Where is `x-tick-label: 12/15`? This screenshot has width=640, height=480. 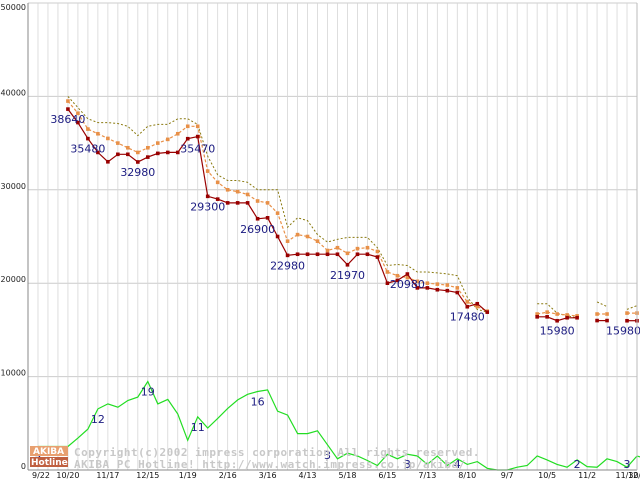 x-tick-label: 12/15 is located at coordinates (147, 475).